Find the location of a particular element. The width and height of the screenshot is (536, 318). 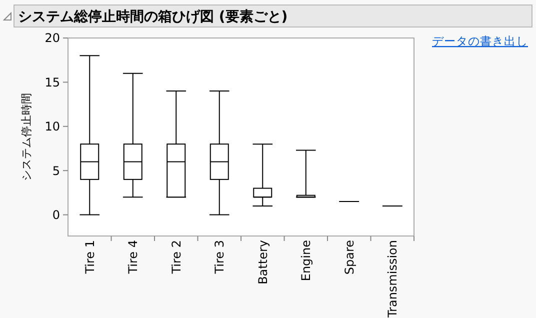

x-tick-label: Spare is located at coordinates (349, 257).